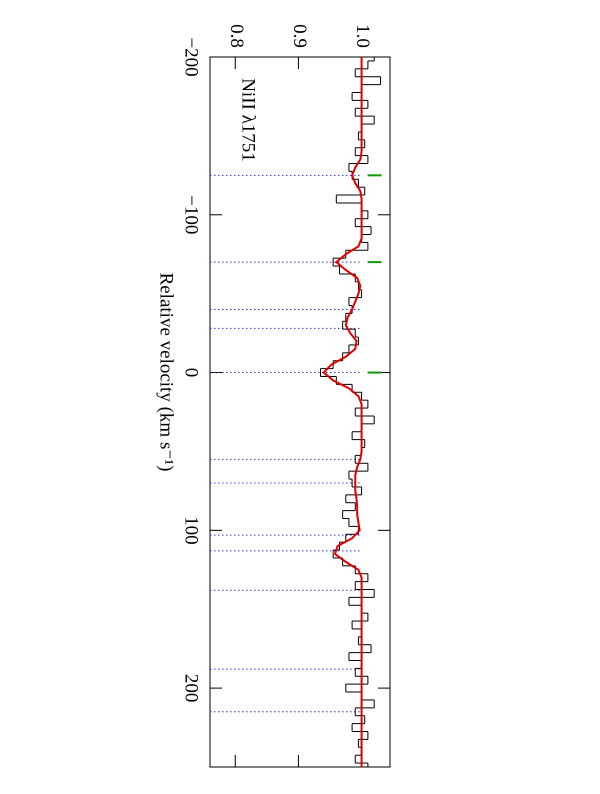  Describe the element at coordinates (248, 120) in the screenshot. I see `annotation: NiII λ1751` at that location.